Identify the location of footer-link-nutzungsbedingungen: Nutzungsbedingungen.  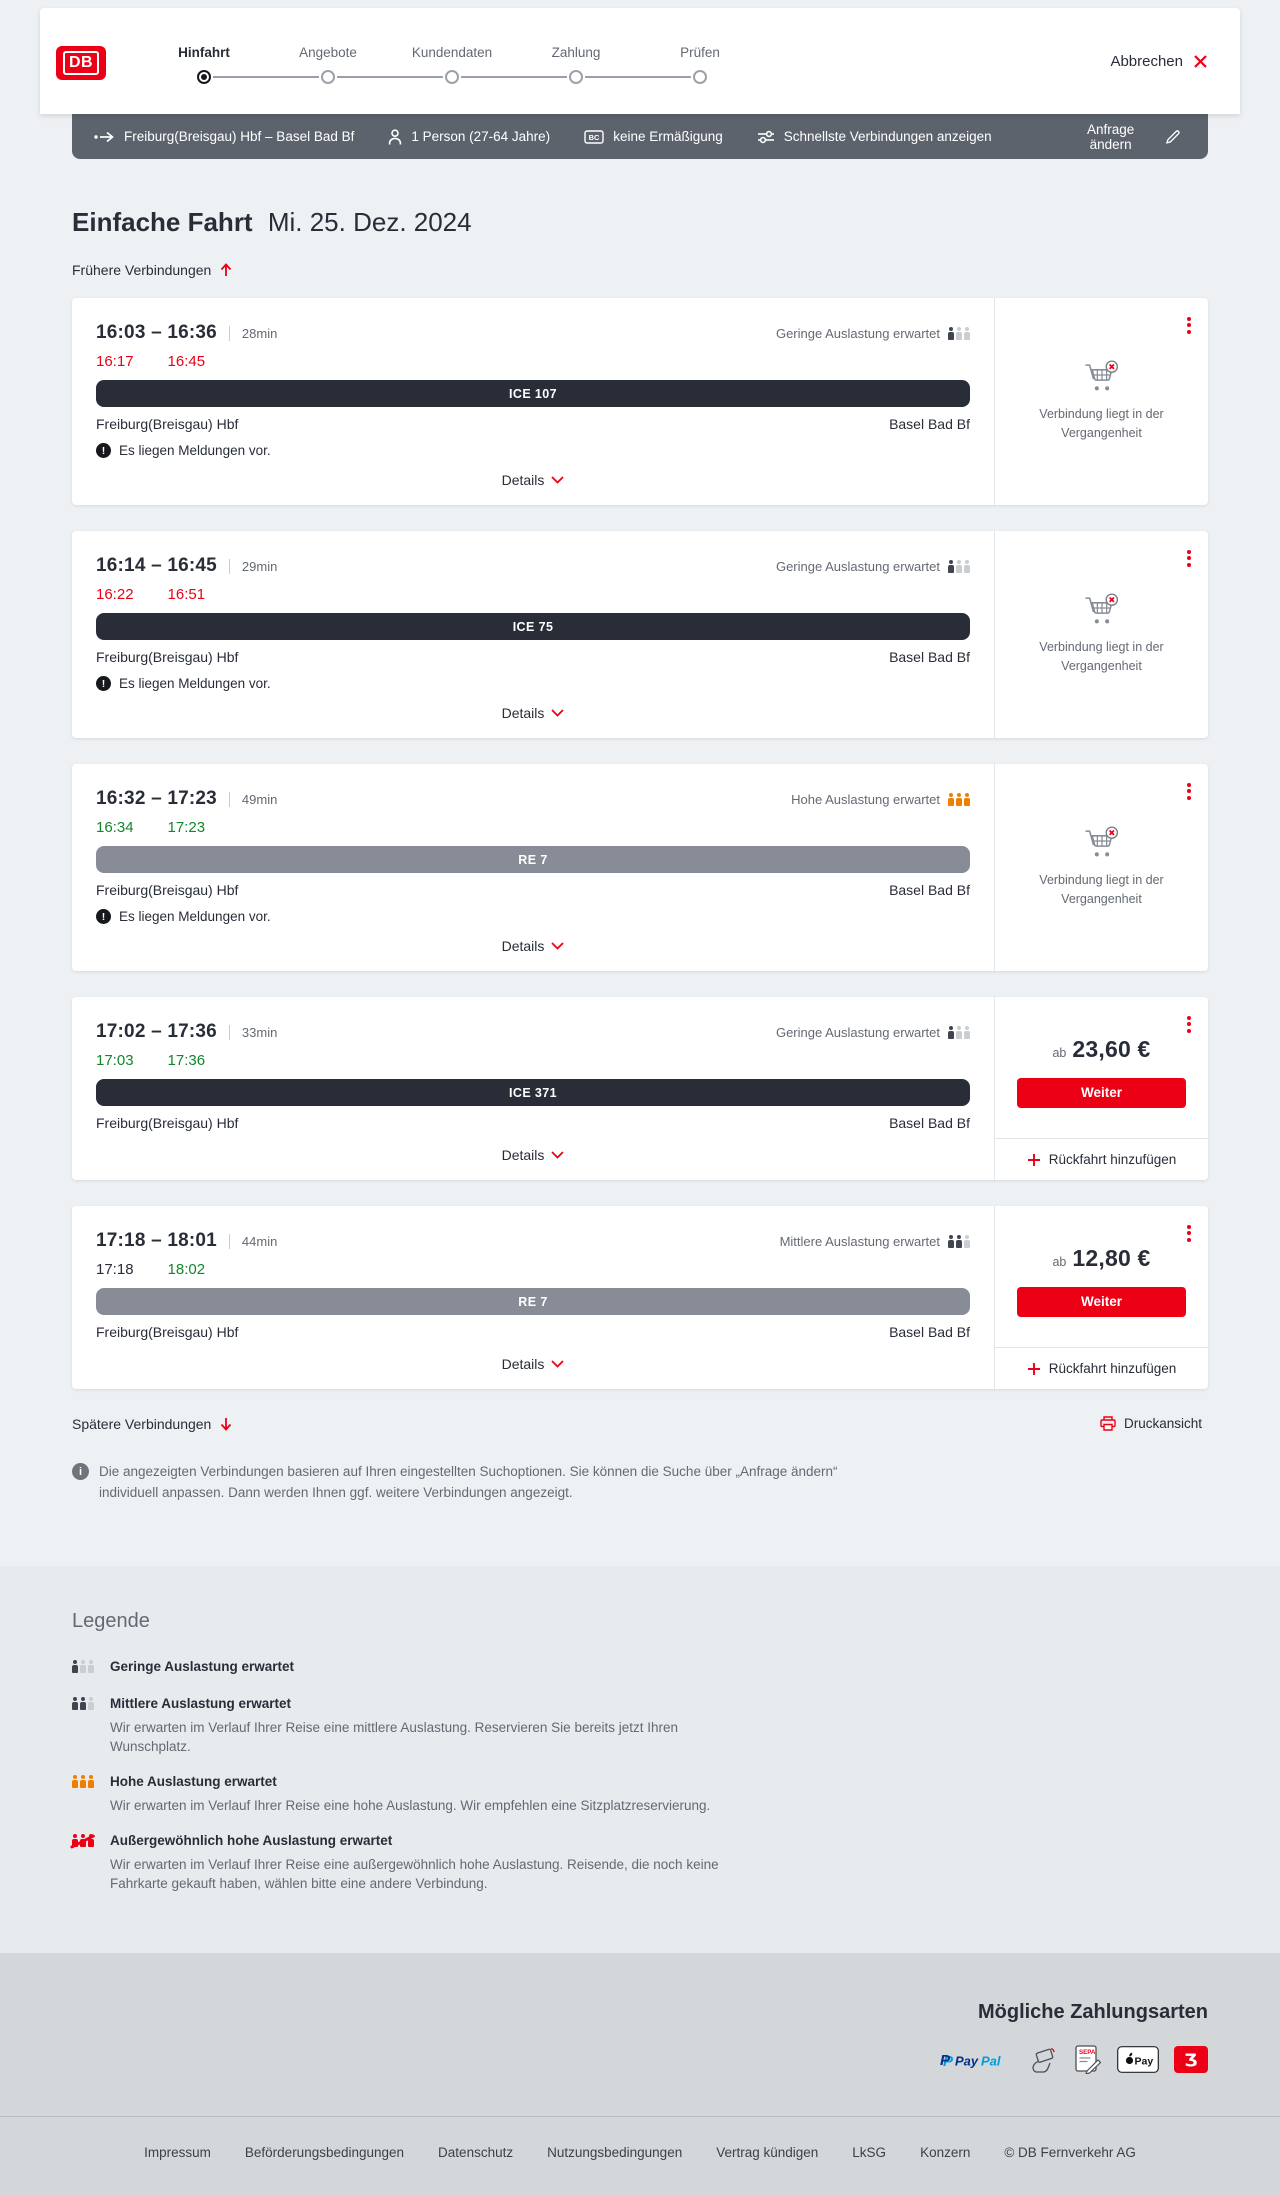
(615, 2152).